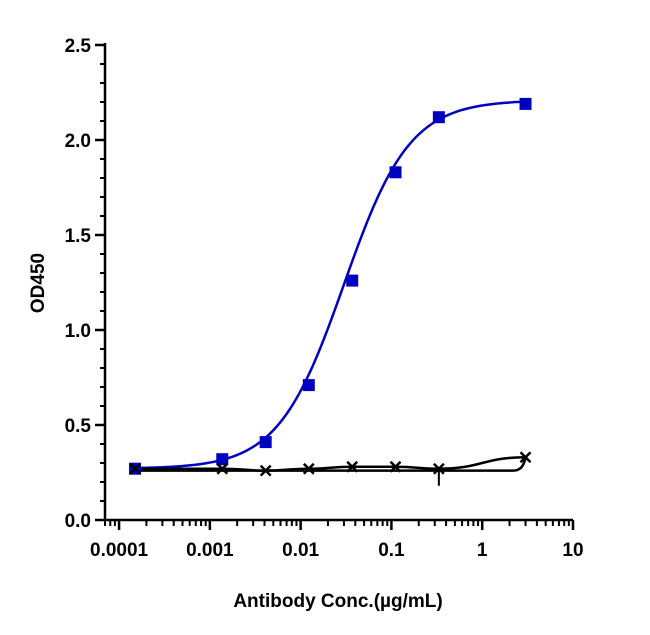 The width and height of the screenshot is (650, 635). What do you see at coordinates (331, 464) in the screenshot?
I see `series-3-fit-line` at bounding box center [331, 464].